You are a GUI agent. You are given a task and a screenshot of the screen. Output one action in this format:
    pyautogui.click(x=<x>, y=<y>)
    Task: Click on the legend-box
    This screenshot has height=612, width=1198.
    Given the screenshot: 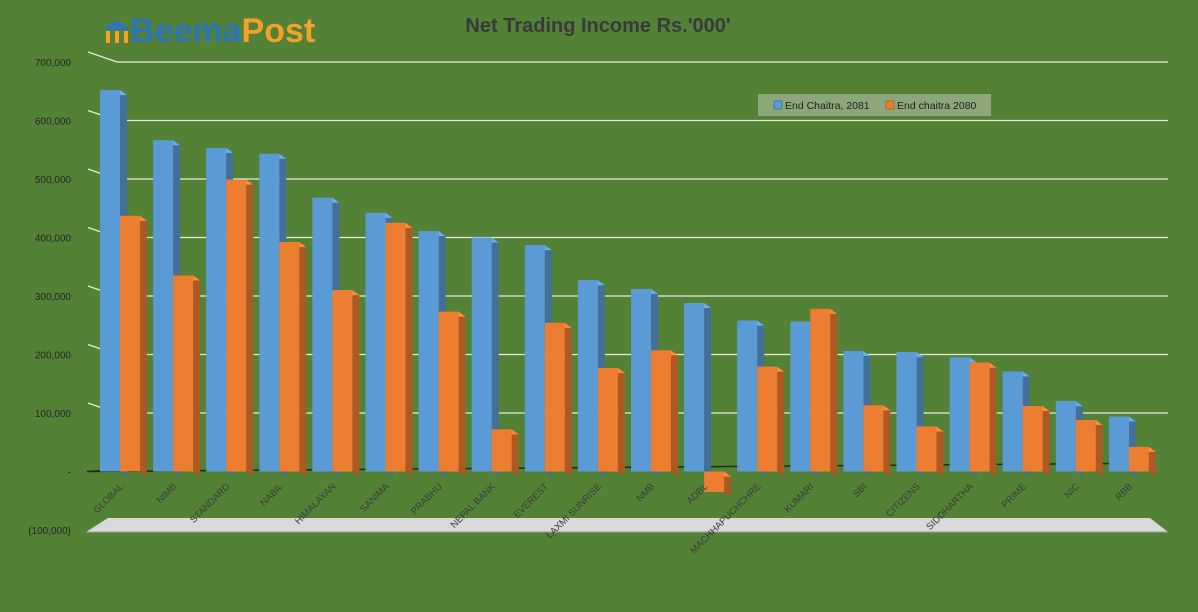 What is the action you would take?
    pyautogui.click(x=874, y=105)
    